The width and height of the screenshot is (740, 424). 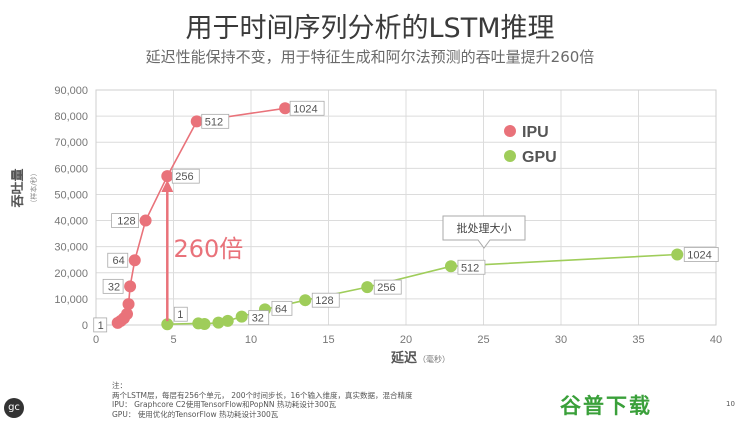 What do you see at coordinates (370, 57) in the screenshot?
I see `page-subtitle: 延迟性能保持不变，用于特征生成和阿尔法预测的吞吐量提升260倍` at bounding box center [370, 57].